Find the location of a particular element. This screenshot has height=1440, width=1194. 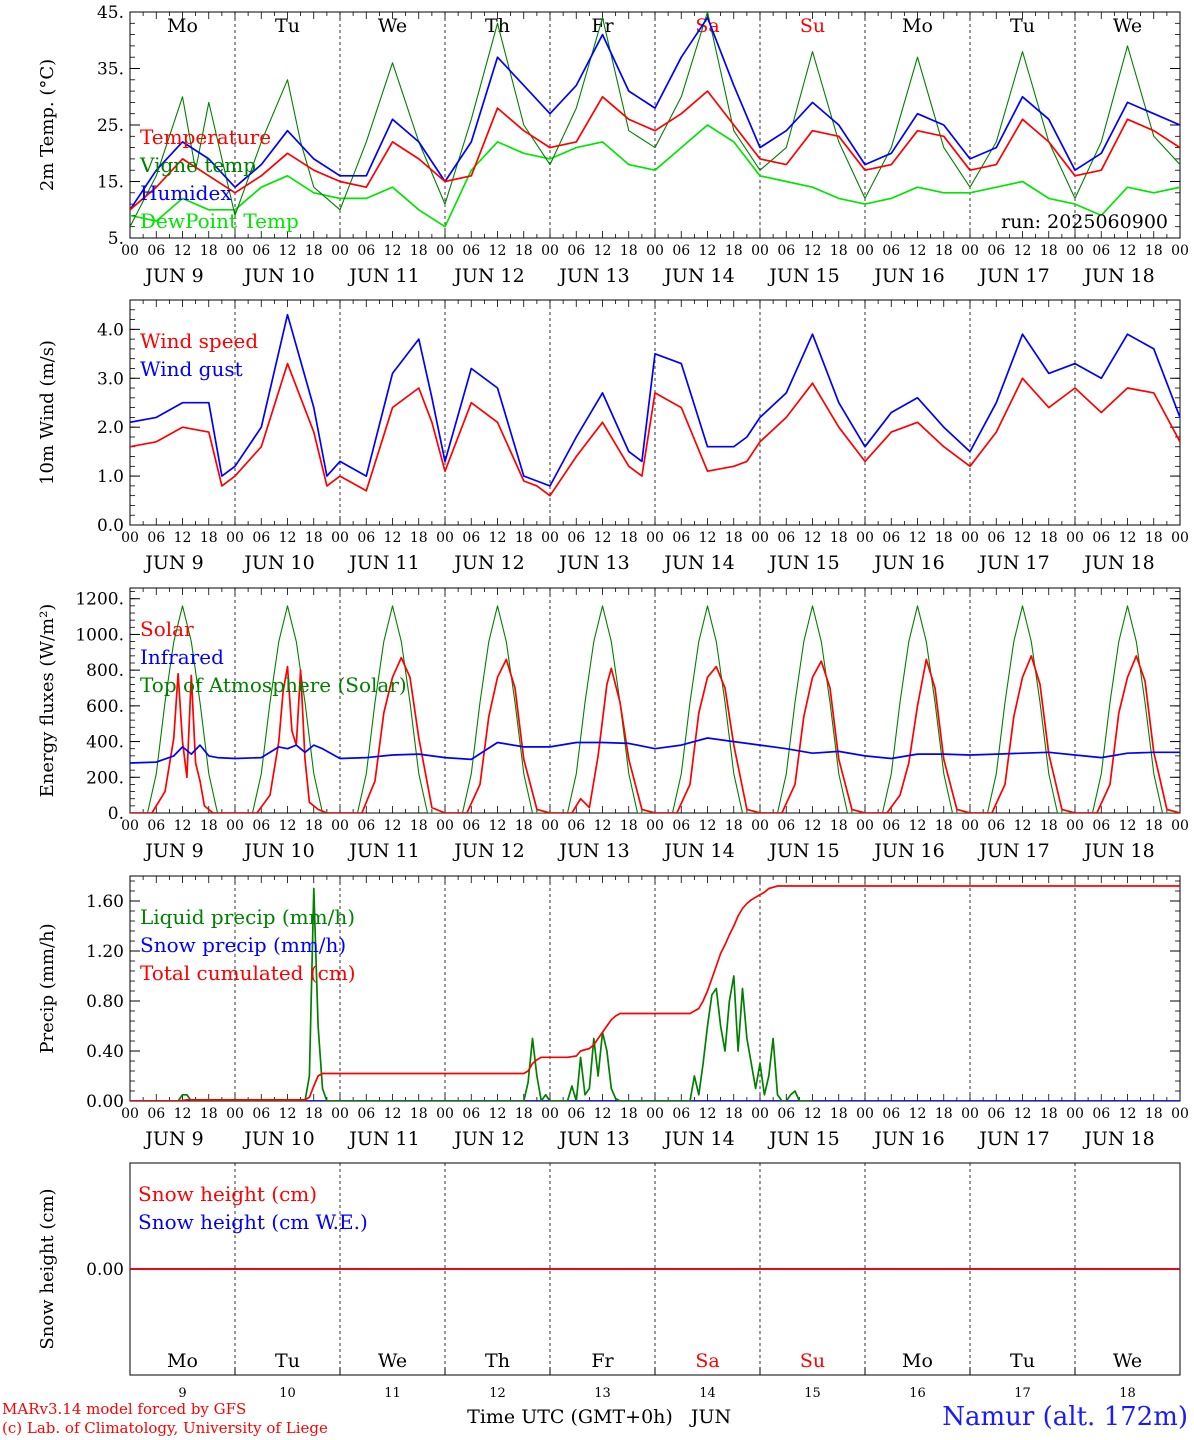

x-day-label: JUN 15 is located at coordinates (803, 276).